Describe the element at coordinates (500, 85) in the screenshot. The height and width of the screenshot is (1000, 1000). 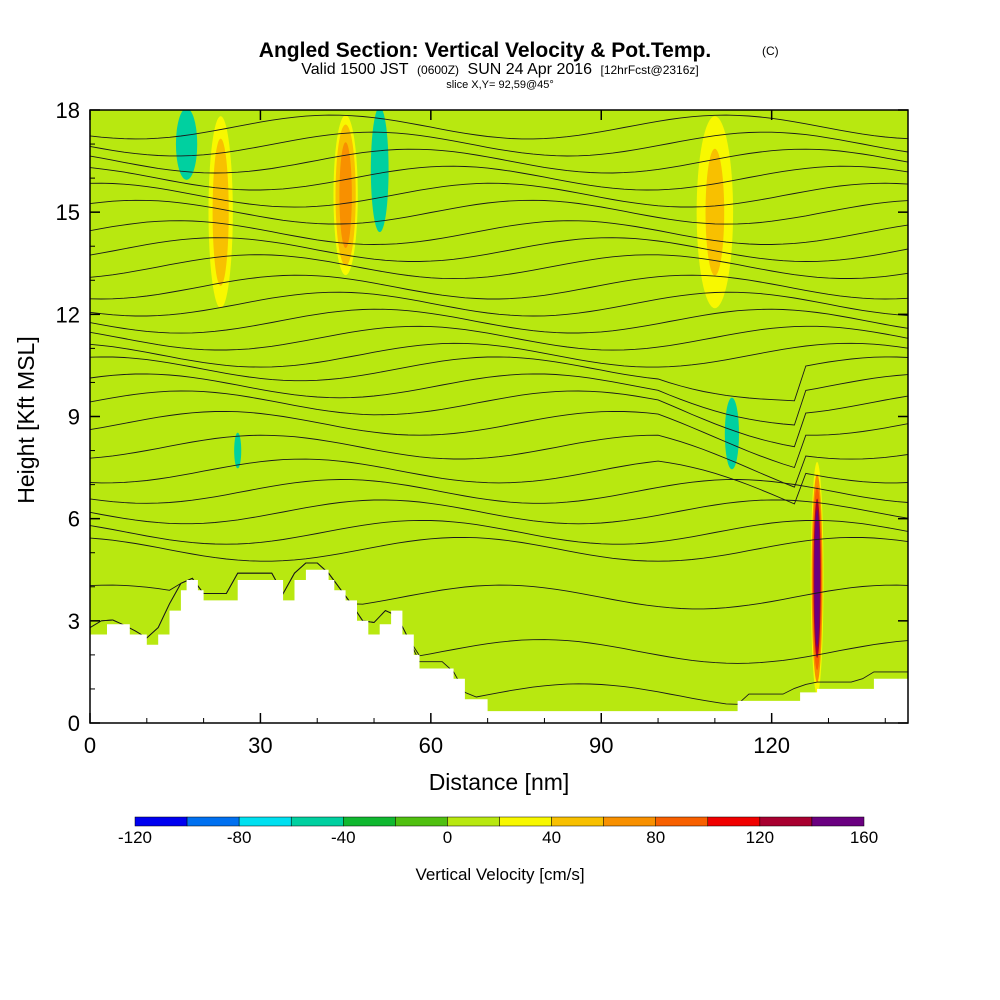
I see `slice-label: slice X,Y= 92,59@45°` at that location.